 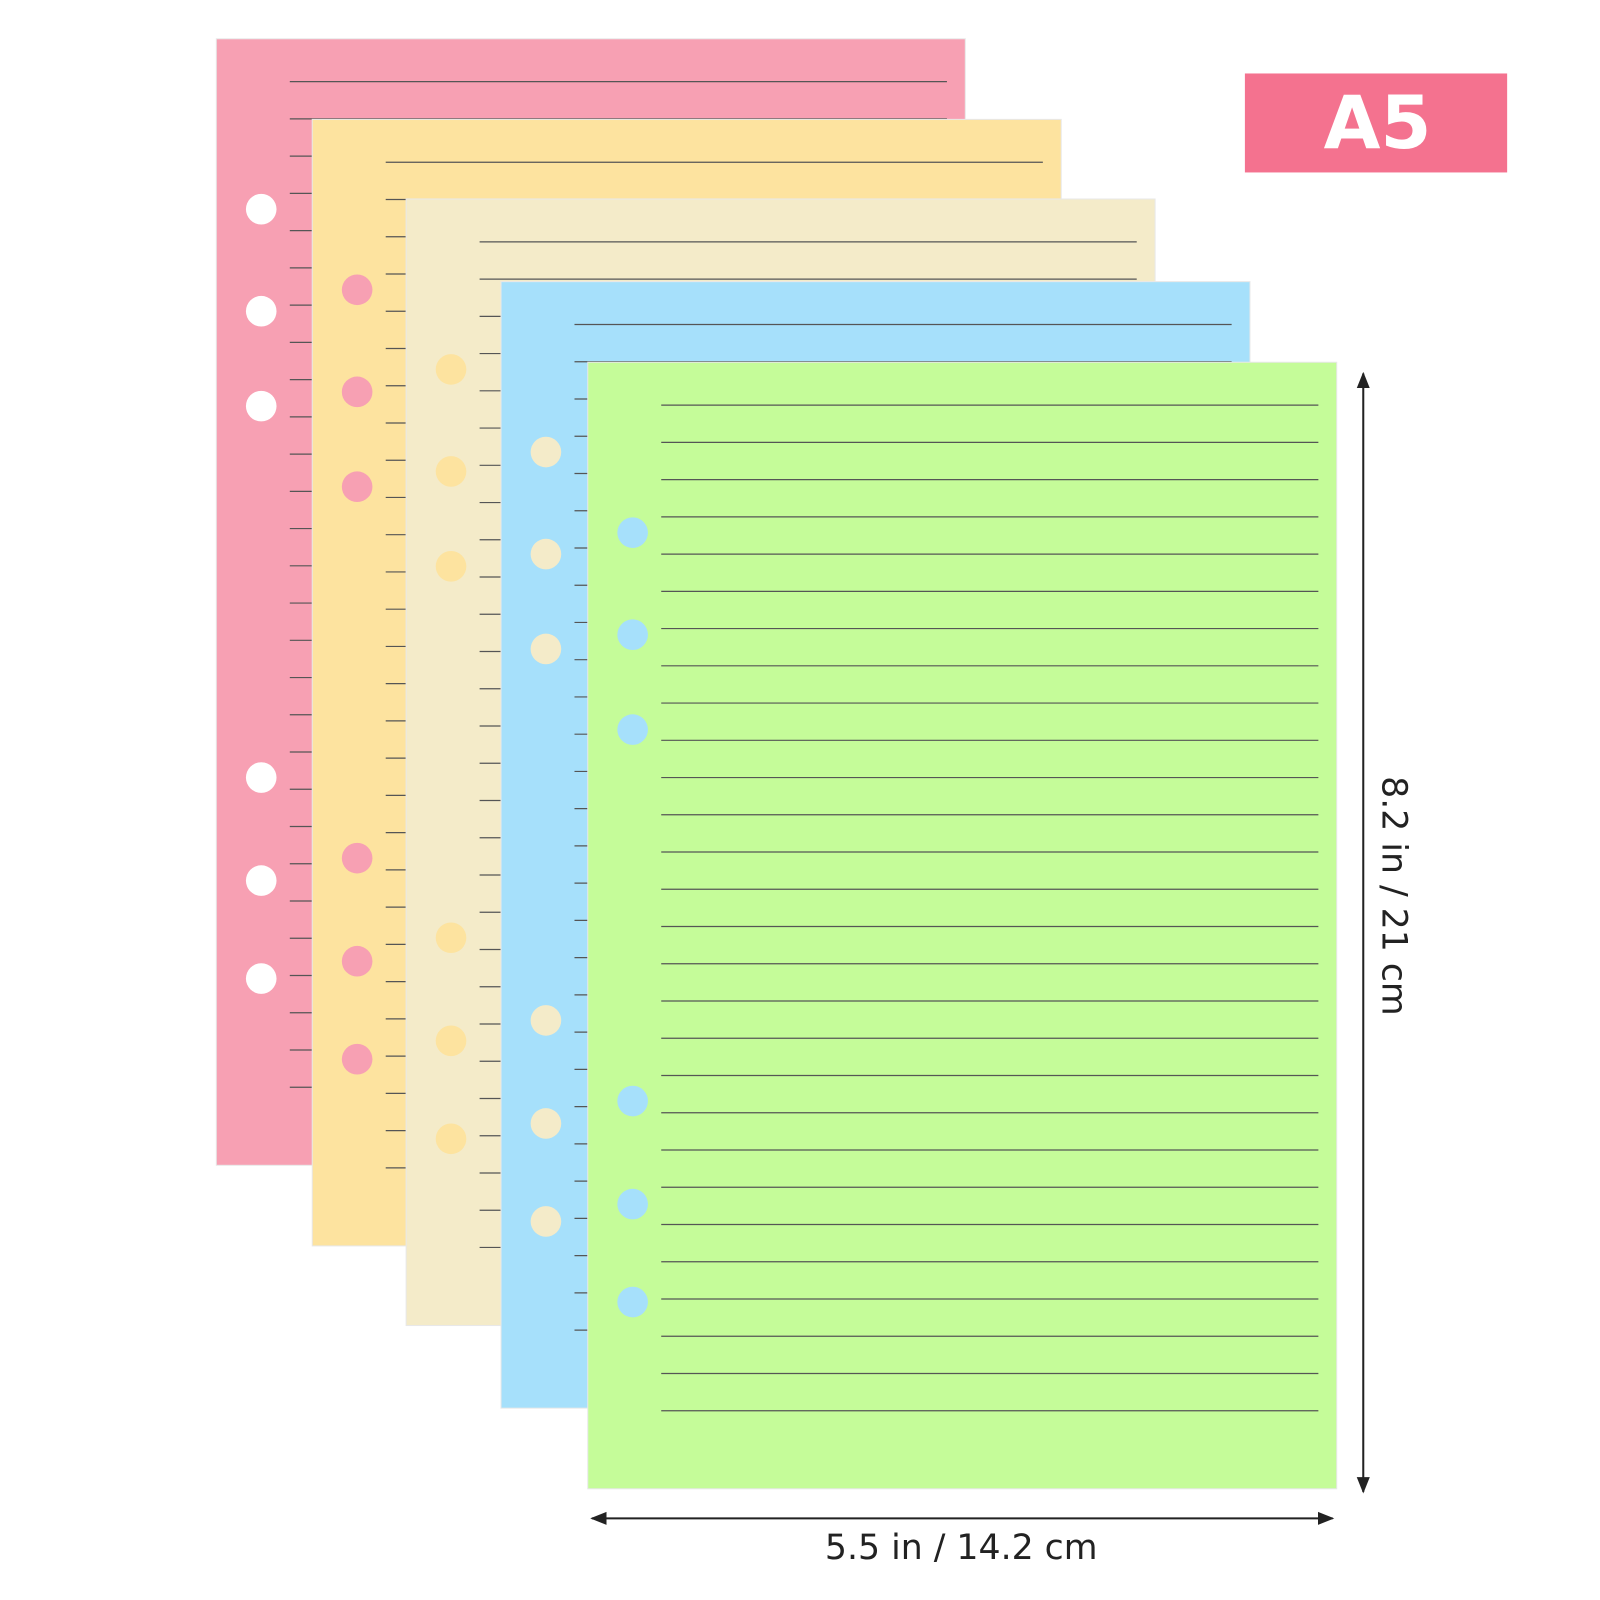 I want to click on height-label: 8.2 in / 21 cm, so click(x=1394, y=896).